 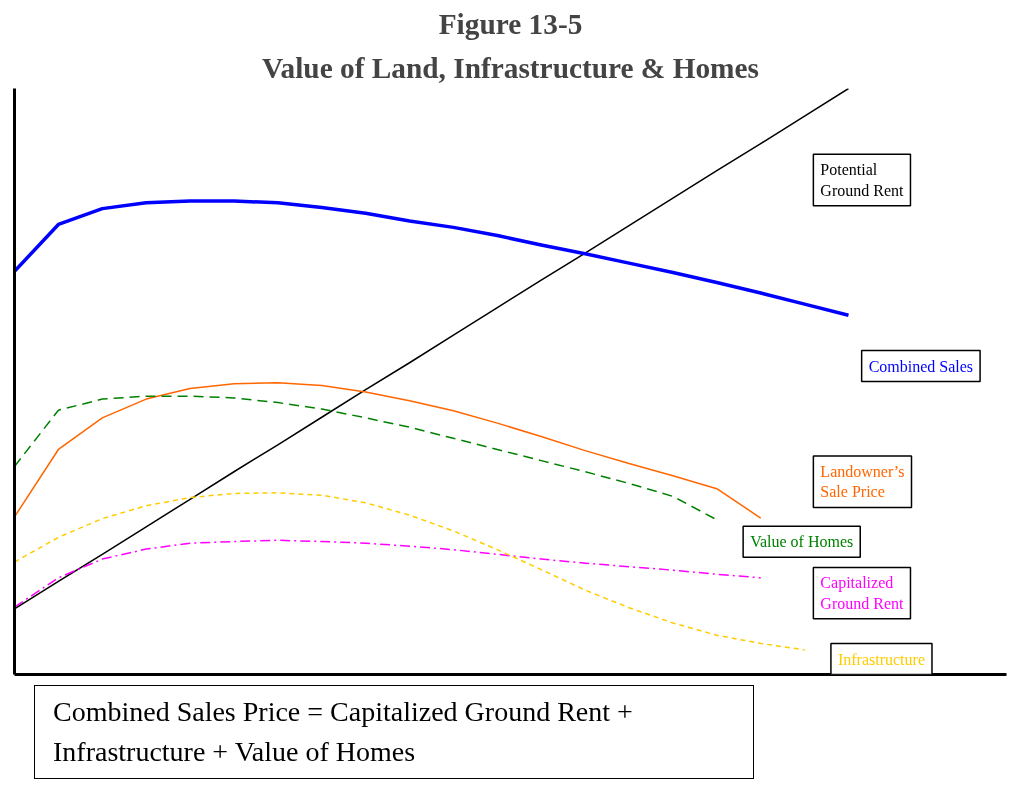 What do you see at coordinates (881, 659) in the screenshot?
I see `text: Infrastructure` at bounding box center [881, 659].